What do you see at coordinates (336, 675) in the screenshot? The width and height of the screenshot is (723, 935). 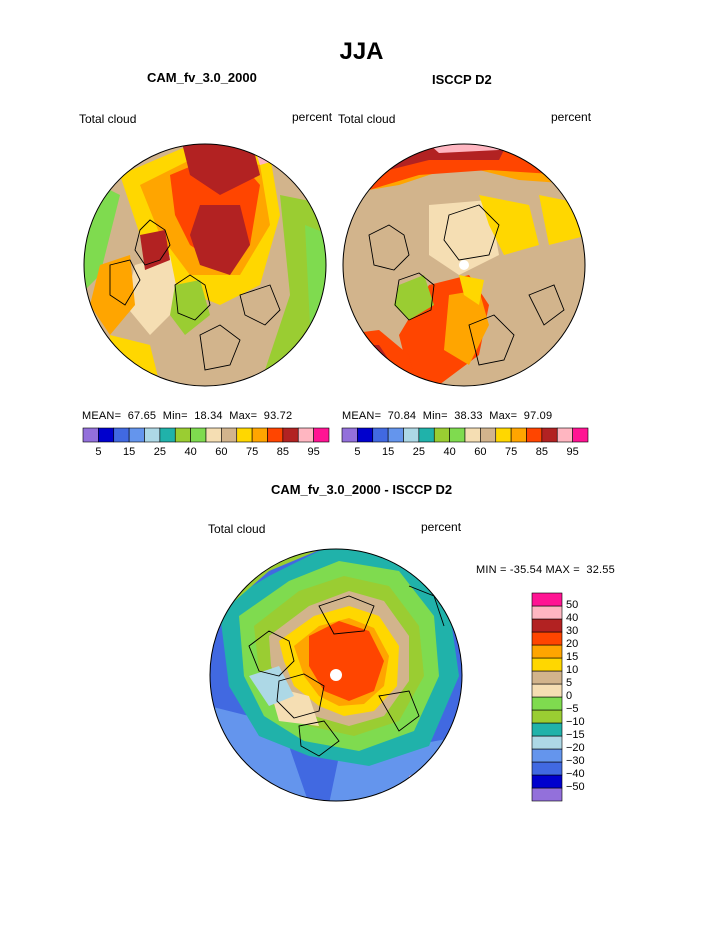 I see `diff-map` at bounding box center [336, 675].